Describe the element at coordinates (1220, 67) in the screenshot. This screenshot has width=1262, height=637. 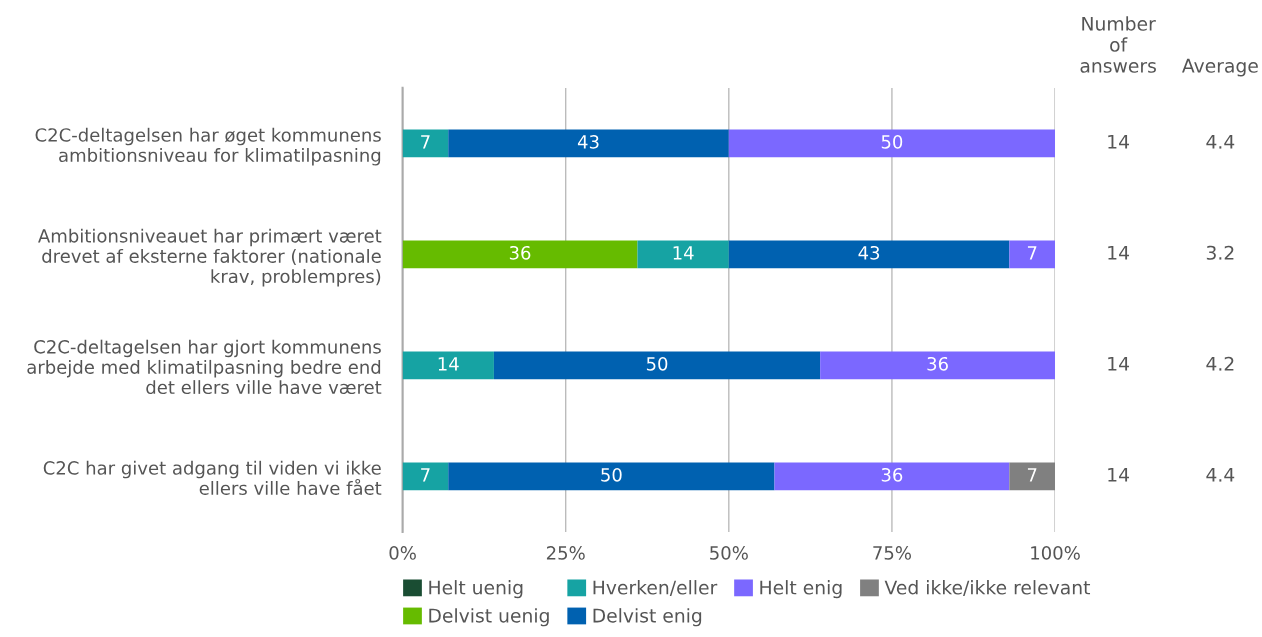
I see `text: Average` at that location.